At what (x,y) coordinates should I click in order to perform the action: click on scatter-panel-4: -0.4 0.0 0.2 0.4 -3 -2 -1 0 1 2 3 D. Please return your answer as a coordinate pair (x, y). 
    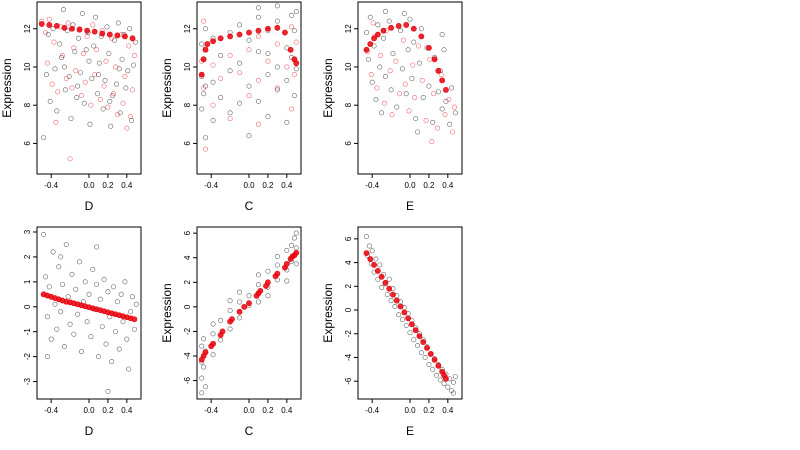
    Looking at the image, I should click on (82, 332).